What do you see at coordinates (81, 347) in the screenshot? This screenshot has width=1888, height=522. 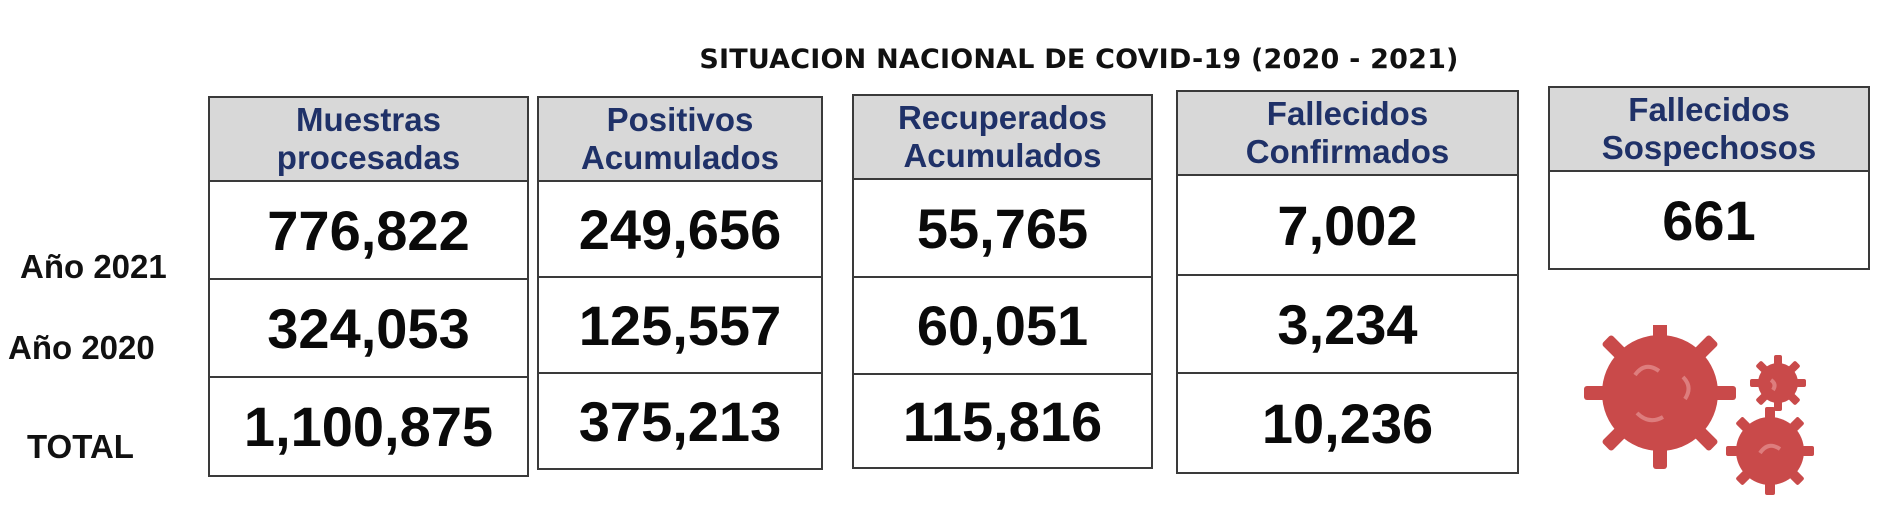 I see `row-label-2020: Año 2020` at bounding box center [81, 347].